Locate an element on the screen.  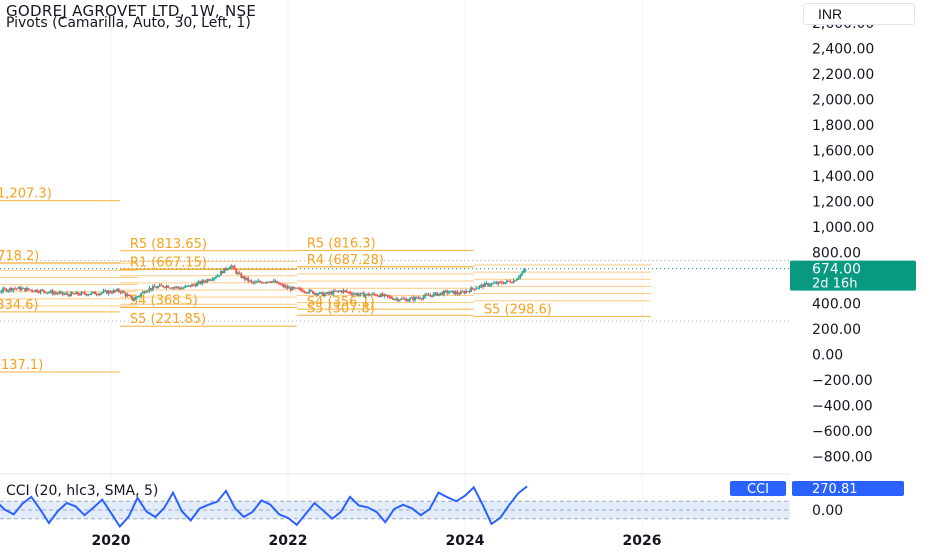
time-axis-tick-label: 2026 is located at coordinates (642, 541).